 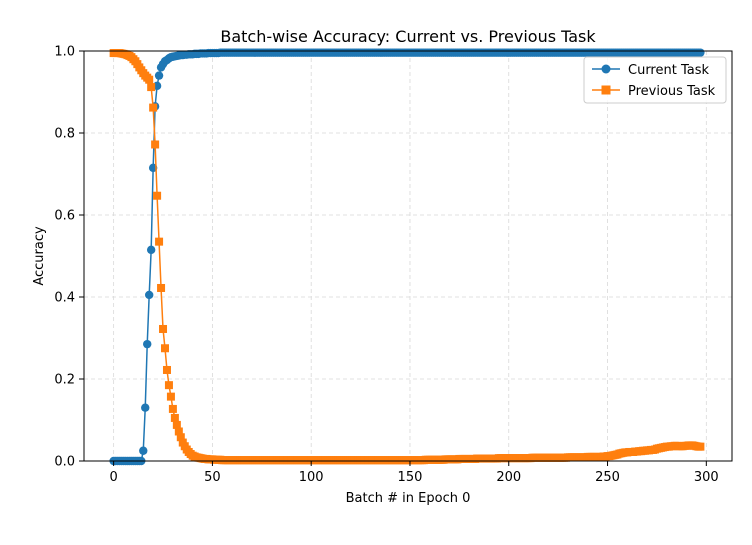 I want to click on y-axis-label: Accuracy, so click(x=39, y=256).